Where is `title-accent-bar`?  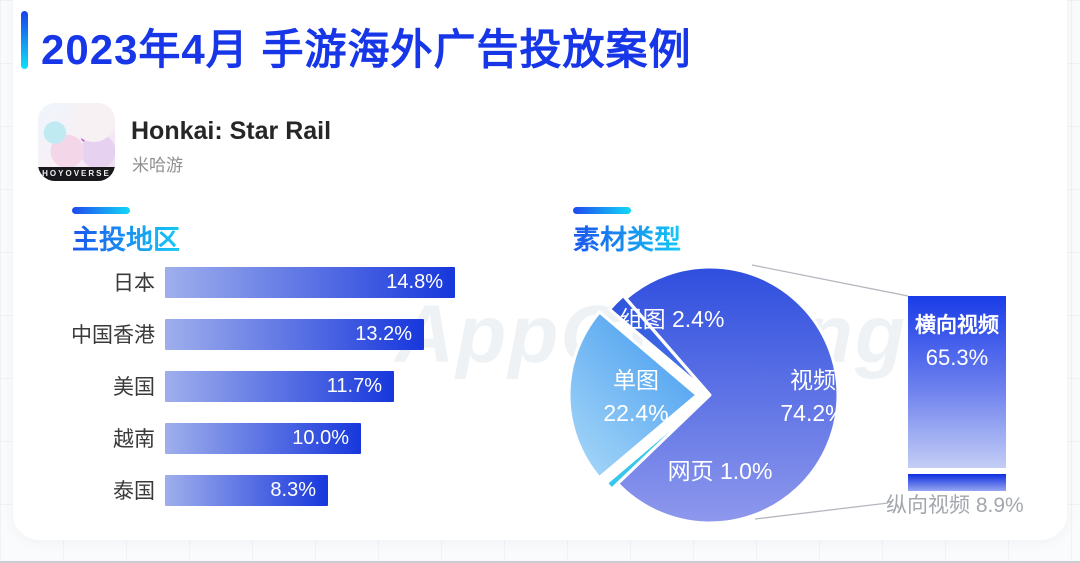
title-accent-bar is located at coordinates (24, 40).